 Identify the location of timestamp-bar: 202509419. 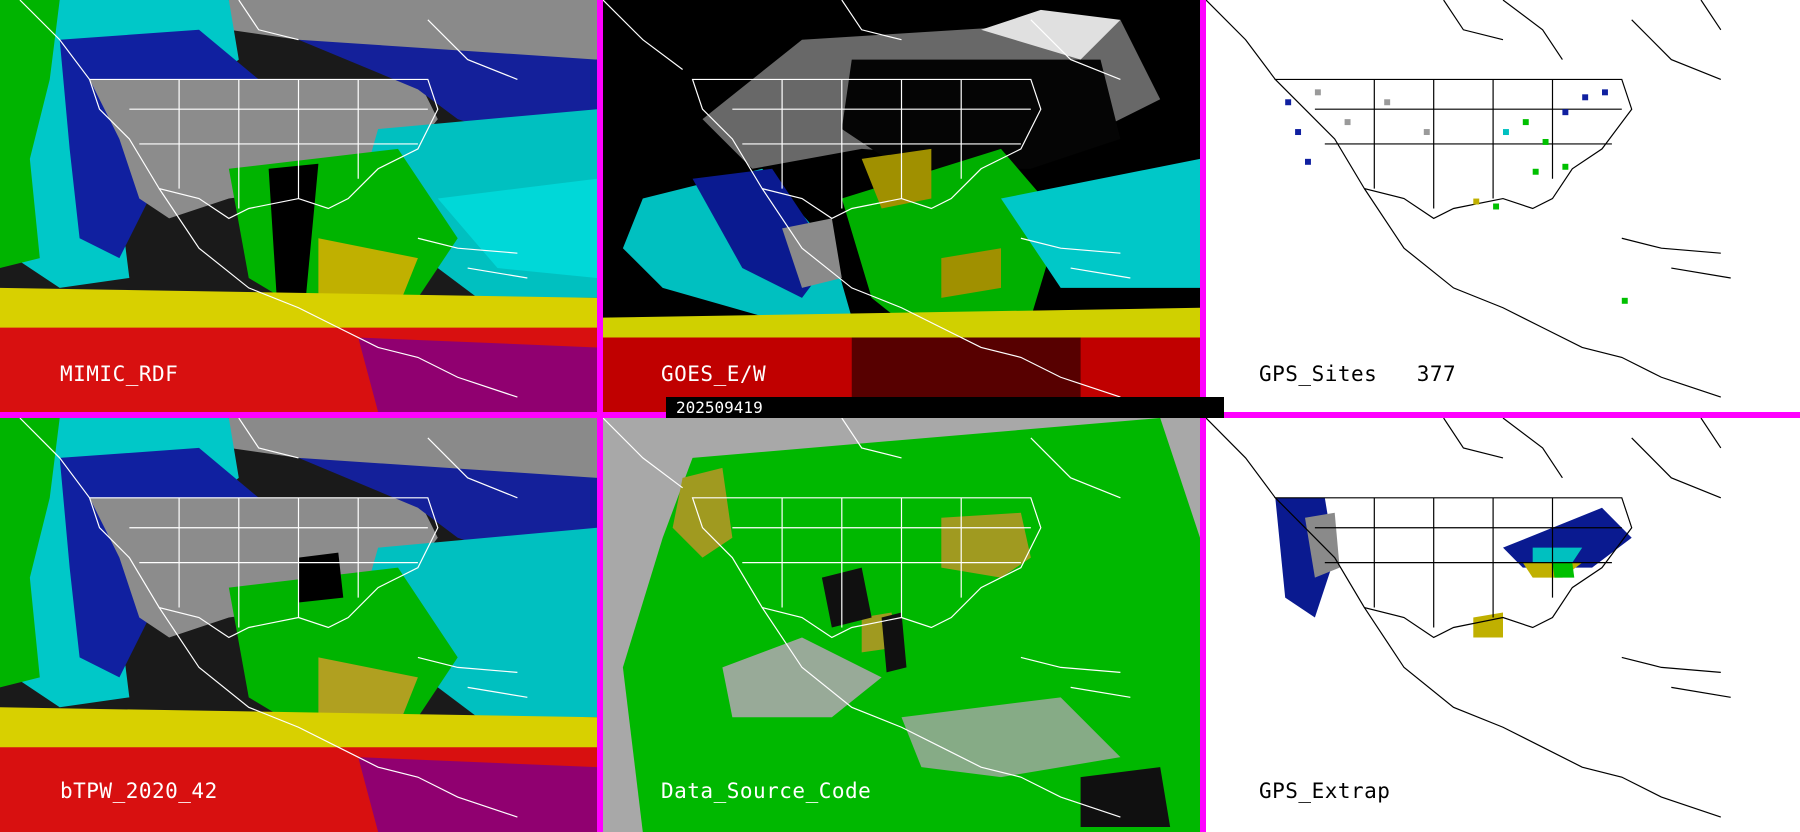
(945, 407).